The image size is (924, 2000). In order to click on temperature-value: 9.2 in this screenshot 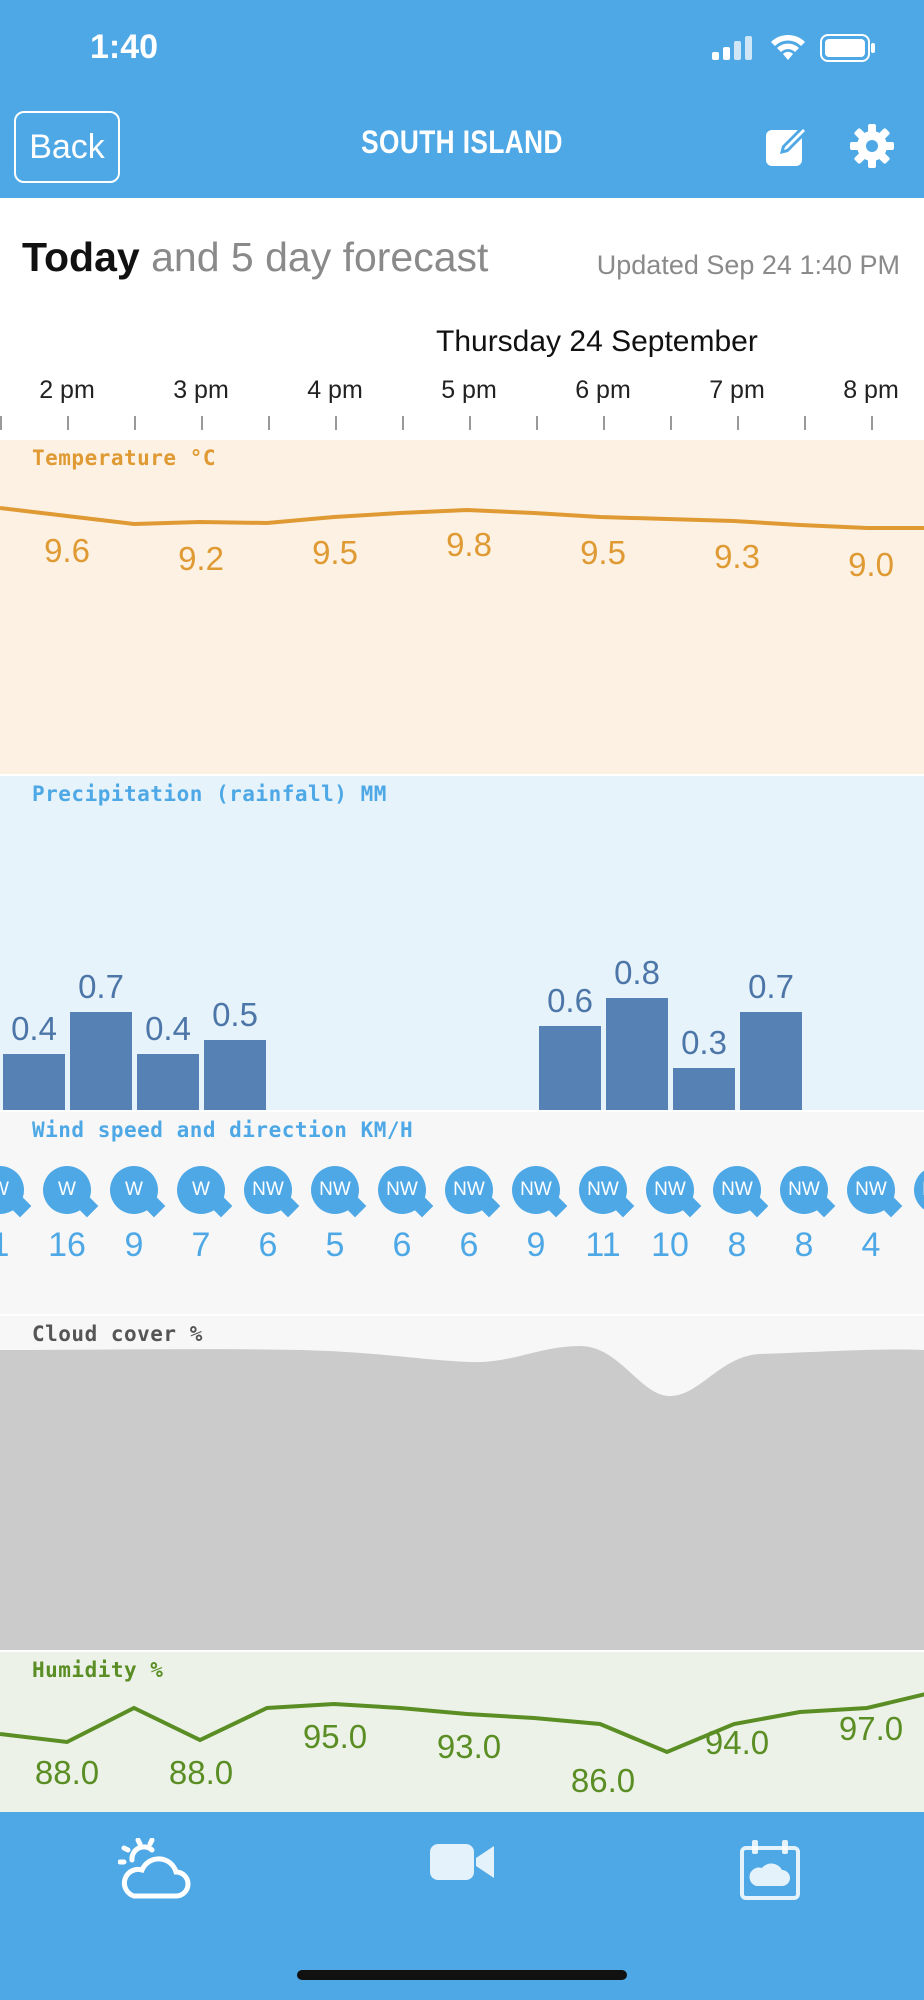, I will do `click(201, 558)`.